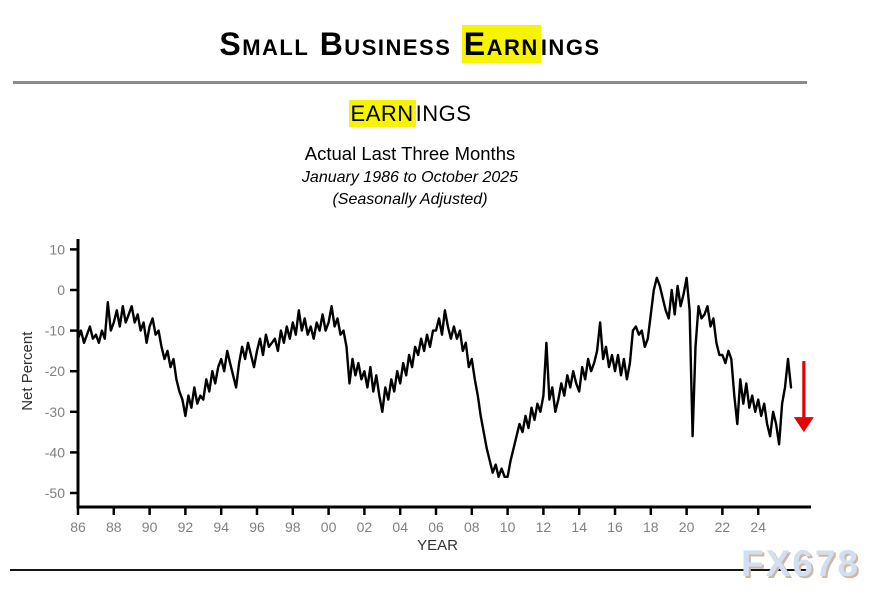 Image resolution: width=876 pixels, height=595 pixels. I want to click on page-title-prefix: Small Business, so click(340, 44).